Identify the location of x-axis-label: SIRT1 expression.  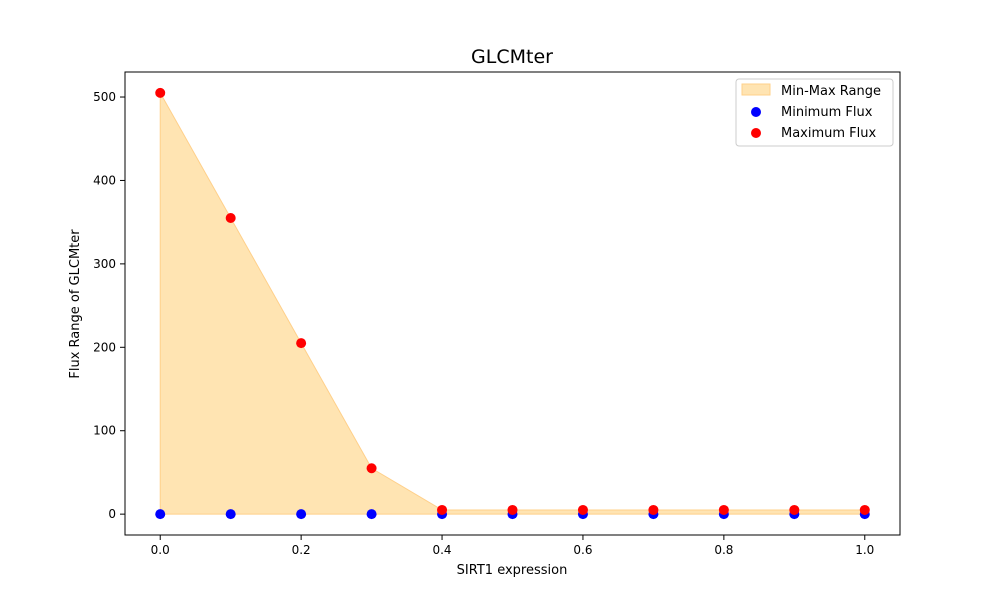
(512, 570).